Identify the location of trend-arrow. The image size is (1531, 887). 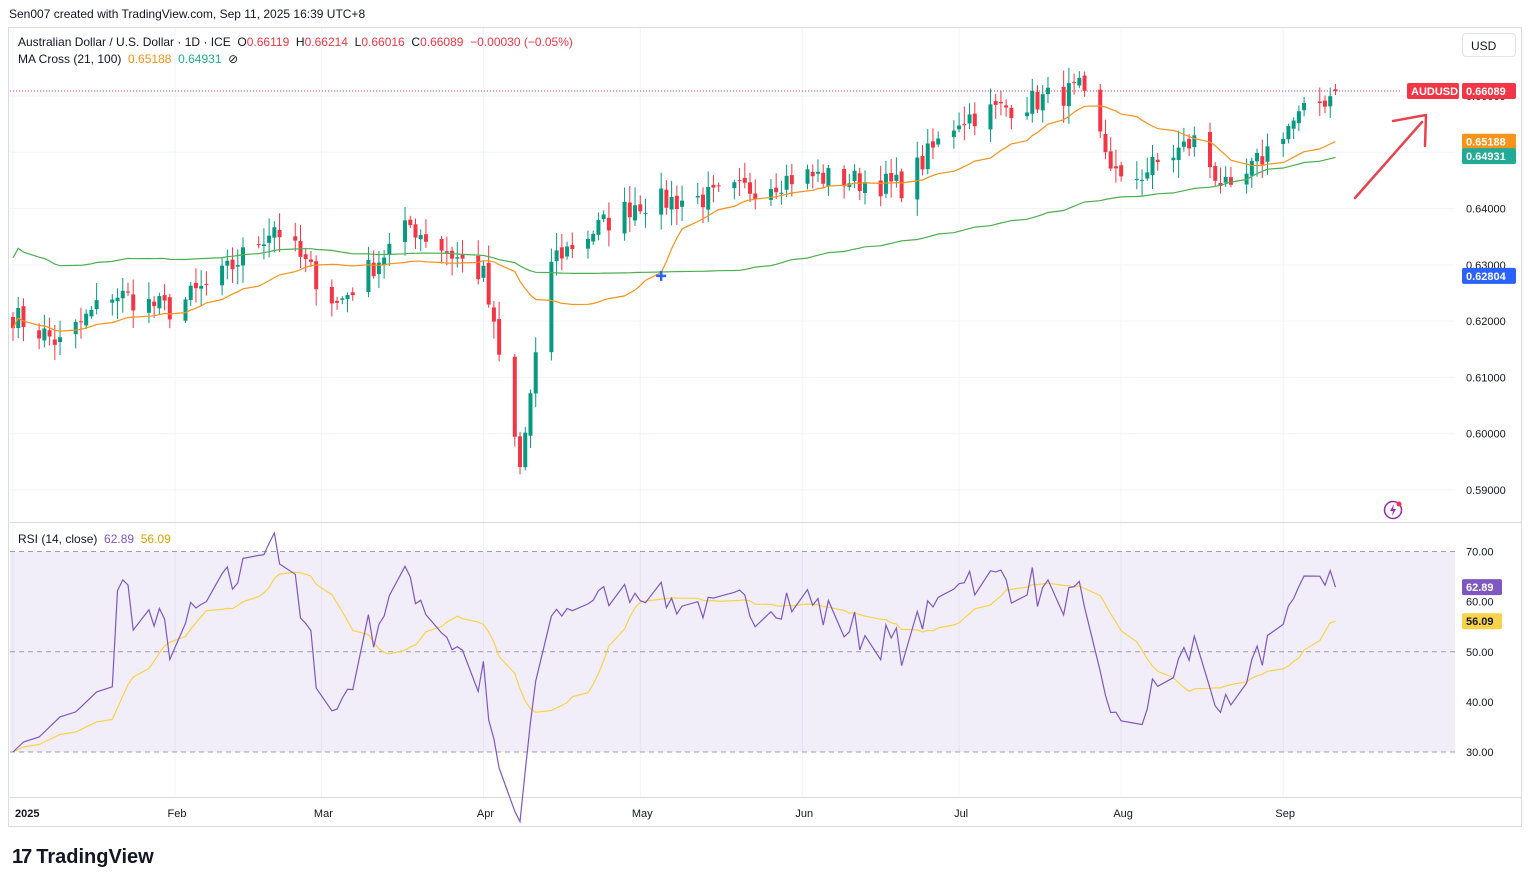
(1390, 156).